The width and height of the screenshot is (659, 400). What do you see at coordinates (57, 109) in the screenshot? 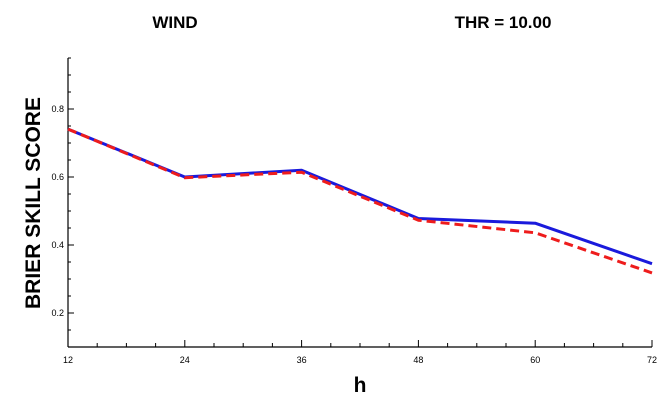
I see `y-tick-label: 0.8` at bounding box center [57, 109].